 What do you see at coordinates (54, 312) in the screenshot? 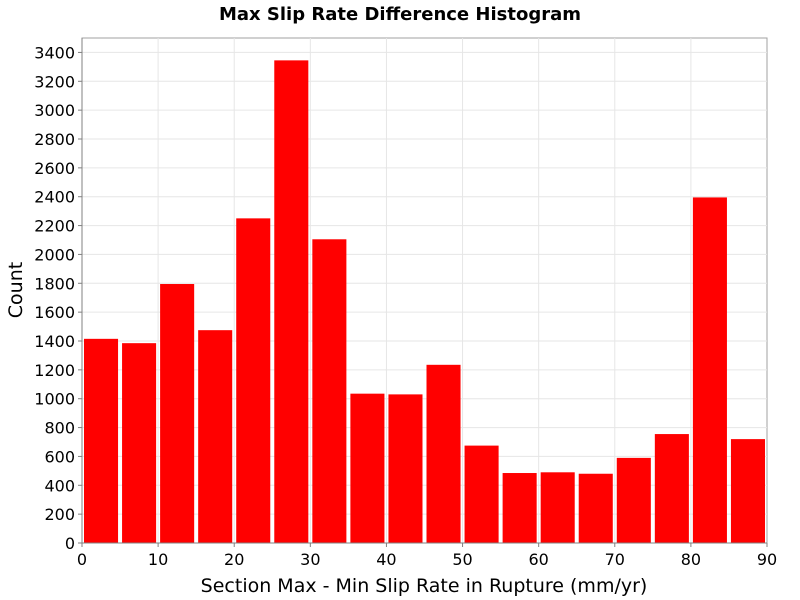
I see `y-tick-label-8: 1600` at bounding box center [54, 312].